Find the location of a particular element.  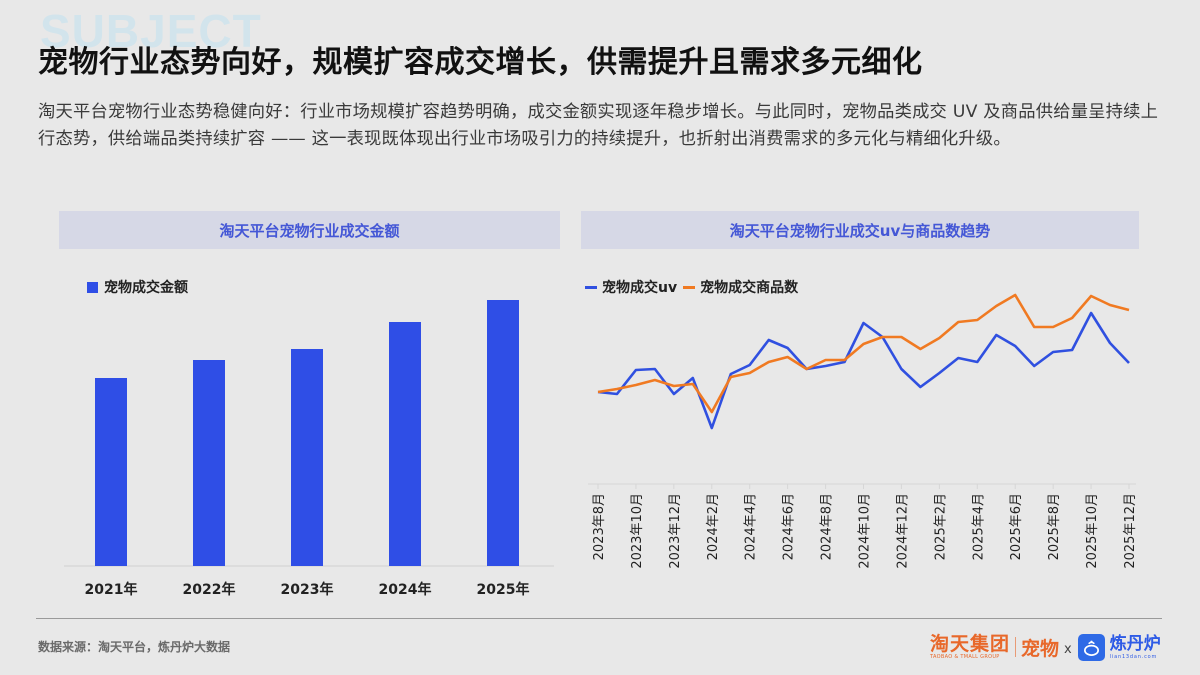

x-tick-label: 2025年4月 is located at coordinates (978, 526).